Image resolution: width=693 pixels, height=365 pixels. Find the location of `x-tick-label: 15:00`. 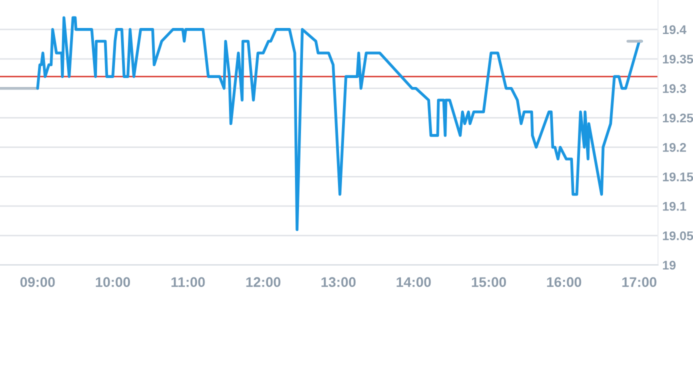

x-tick-label: 15:00 is located at coordinates (489, 282).